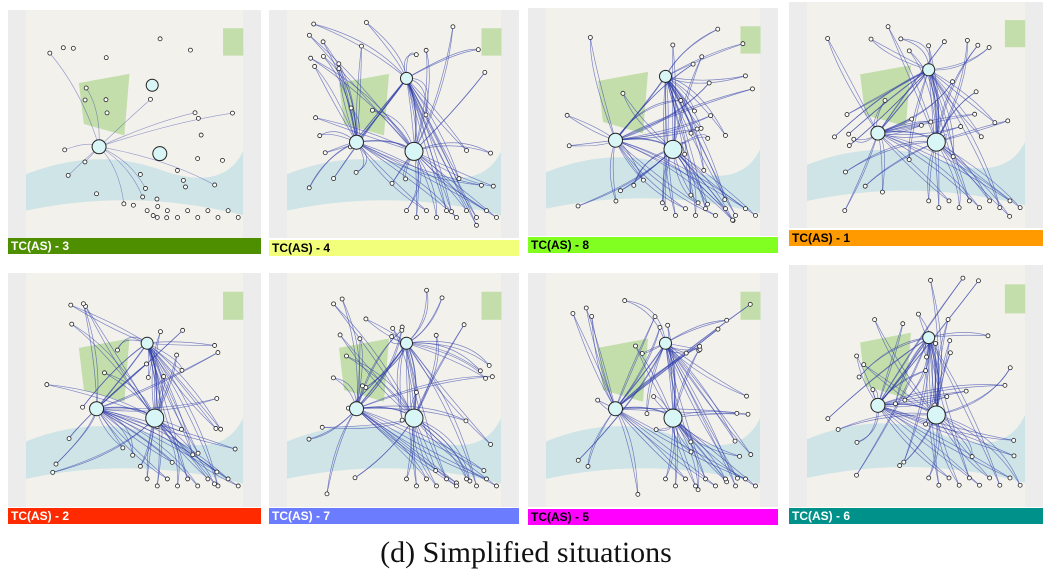 Image resolution: width=1052 pixels, height=578 pixels. What do you see at coordinates (526, 552) in the screenshot?
I see `figure-caption: (d) Simplified situations` at bounding box center [526, 552].